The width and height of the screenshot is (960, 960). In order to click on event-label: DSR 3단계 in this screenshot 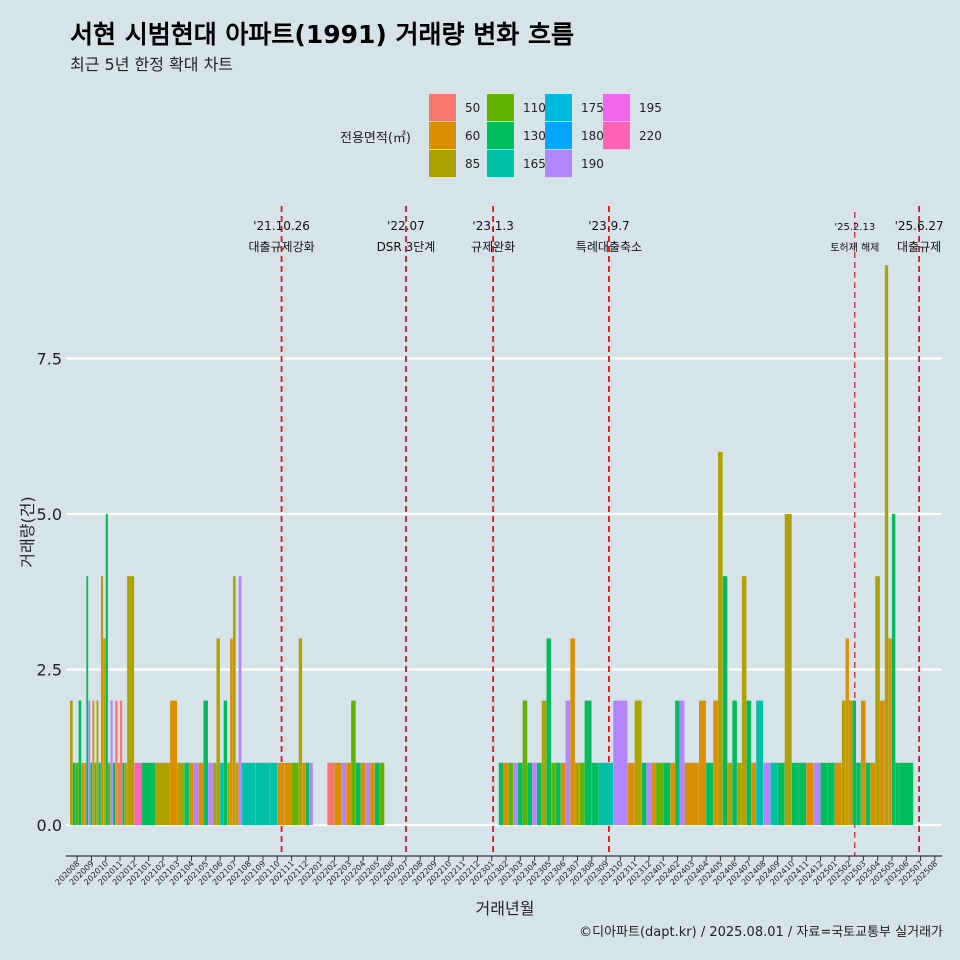, I will do `click(406, 247)`.